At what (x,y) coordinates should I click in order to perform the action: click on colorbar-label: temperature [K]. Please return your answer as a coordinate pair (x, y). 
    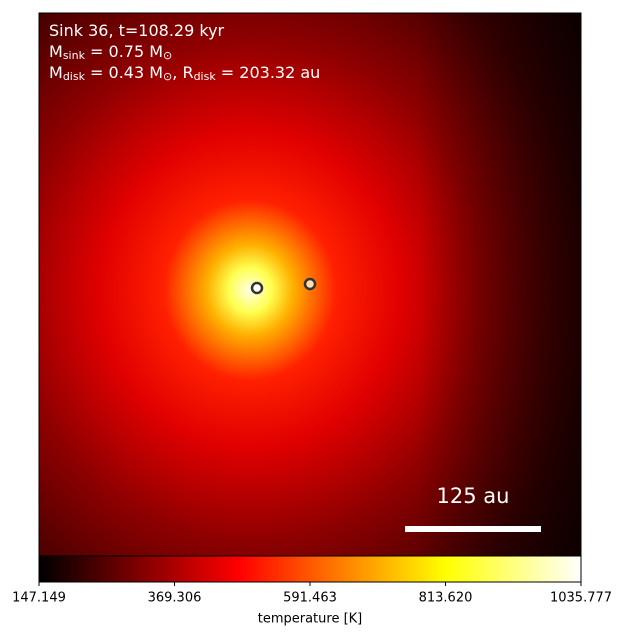
    Looking at the image, I should click on (310, 619).